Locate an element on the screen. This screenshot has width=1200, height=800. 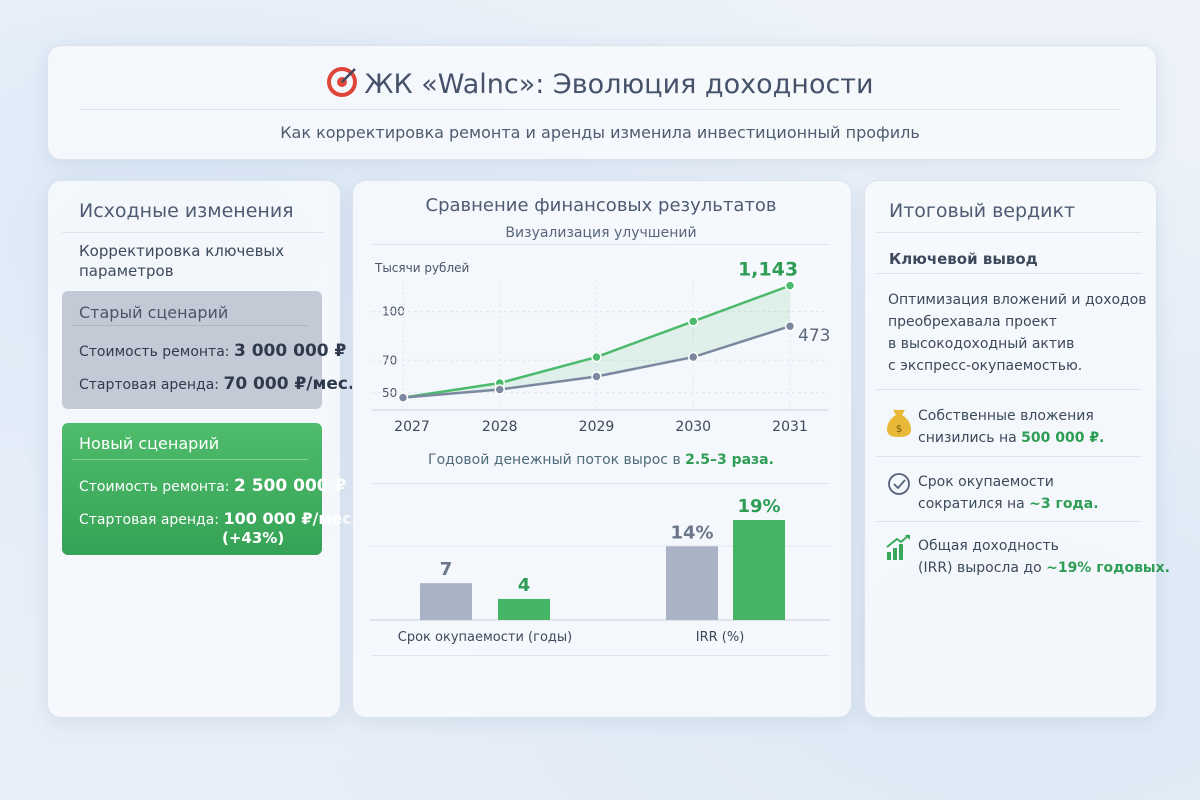
page-title: ЖК «Walnc»: Эволюция доходности is located at coordinates (619, 84).